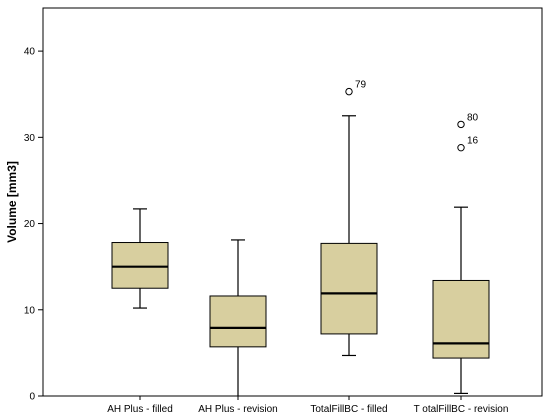 The height and width of the screenshot is (417, 550). Describe the element at coordinates (30, 310) in the screenshot. I see `y-tick-label: 10` at that location.